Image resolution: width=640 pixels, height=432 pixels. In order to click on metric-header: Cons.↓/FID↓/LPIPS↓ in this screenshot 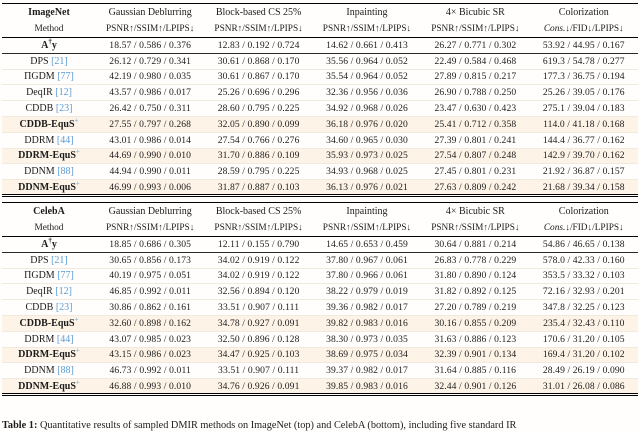, I will do `click(583, 228)`.